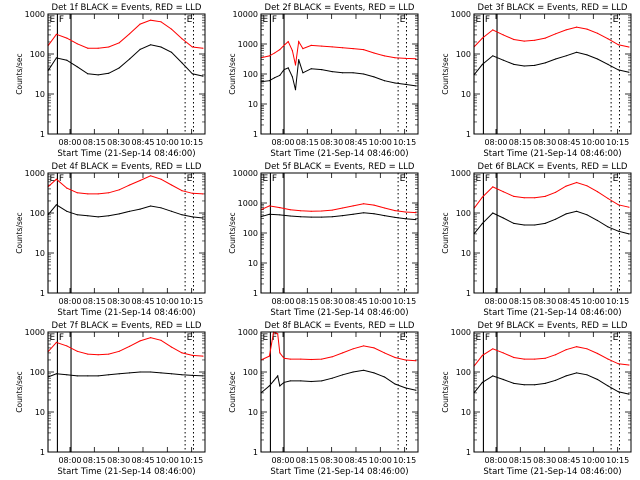 This screenshot has height=480, width=640. I want to click on x-tick-label: 08:45, so click(142, 460).